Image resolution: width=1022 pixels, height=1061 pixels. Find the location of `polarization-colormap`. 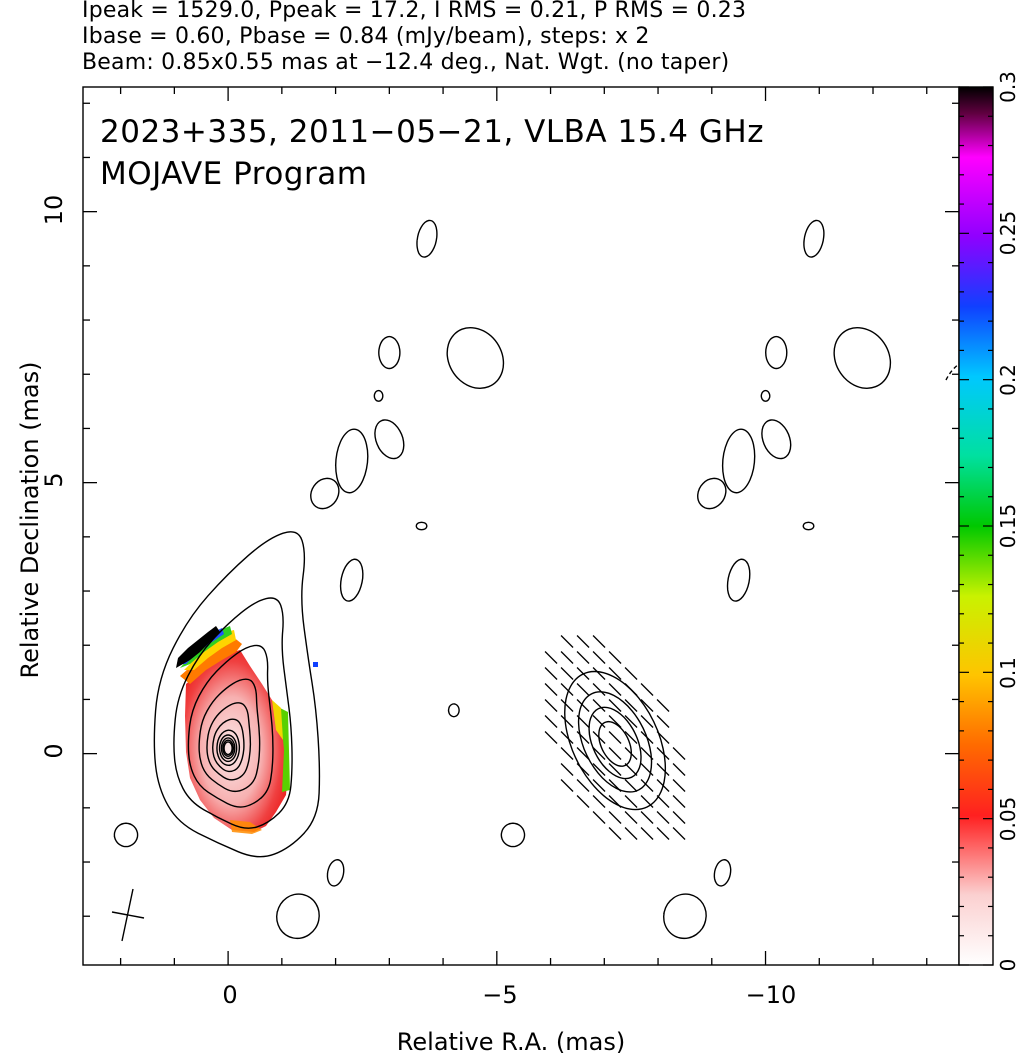

polarization-colormap is located at coordinates (247, 730).